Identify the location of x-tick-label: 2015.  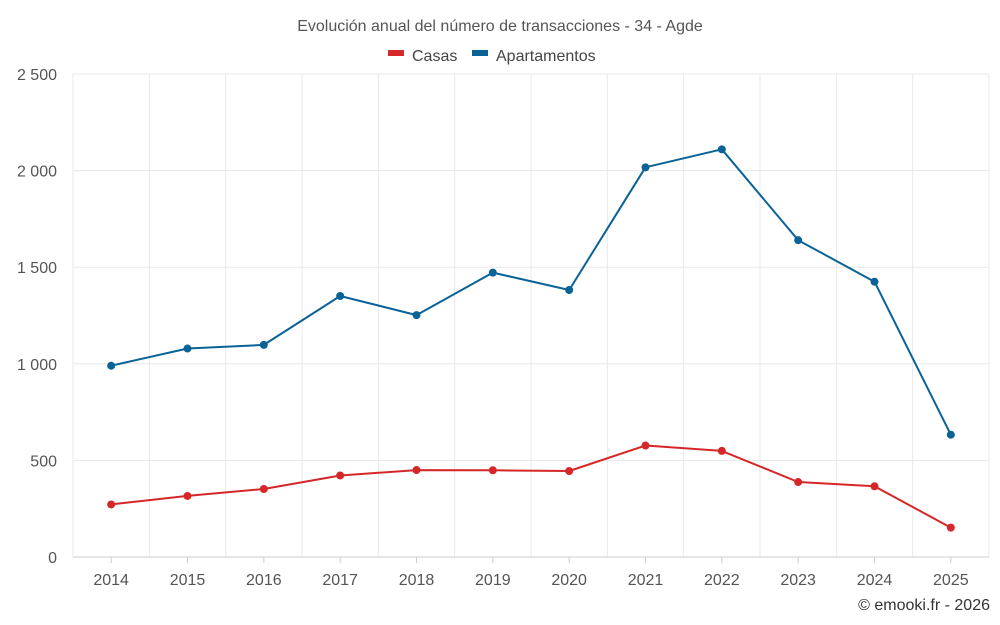
(188, 580).